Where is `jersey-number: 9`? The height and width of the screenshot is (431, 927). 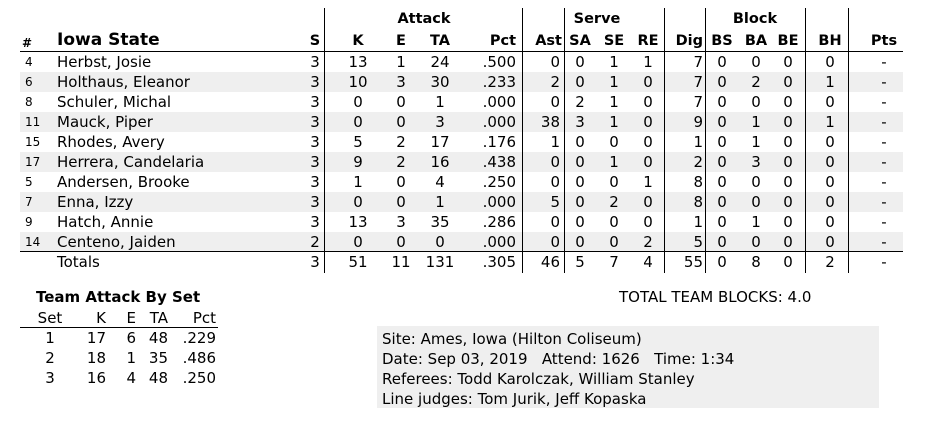
jersey-number: 9 is located at coordinates (29, 222).